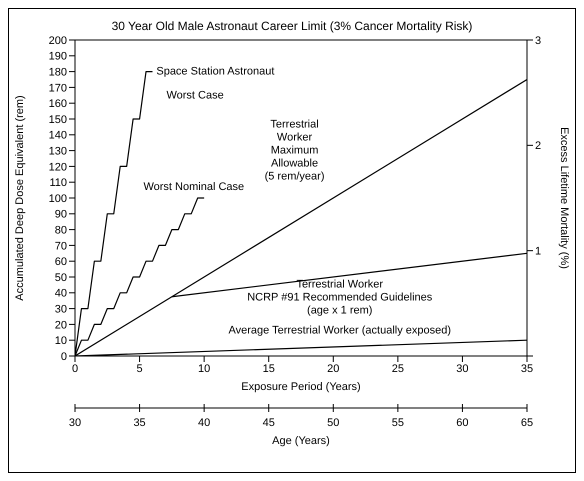 The height and width of the screenshot is (481, 584). What do you see at coordinates (340, 297) in the screenshot?
I see `annotation: Terrestrial Worker NCRP #91 Recommended Guidelines (age x 1 rem)` at bounding box center [340, 297].